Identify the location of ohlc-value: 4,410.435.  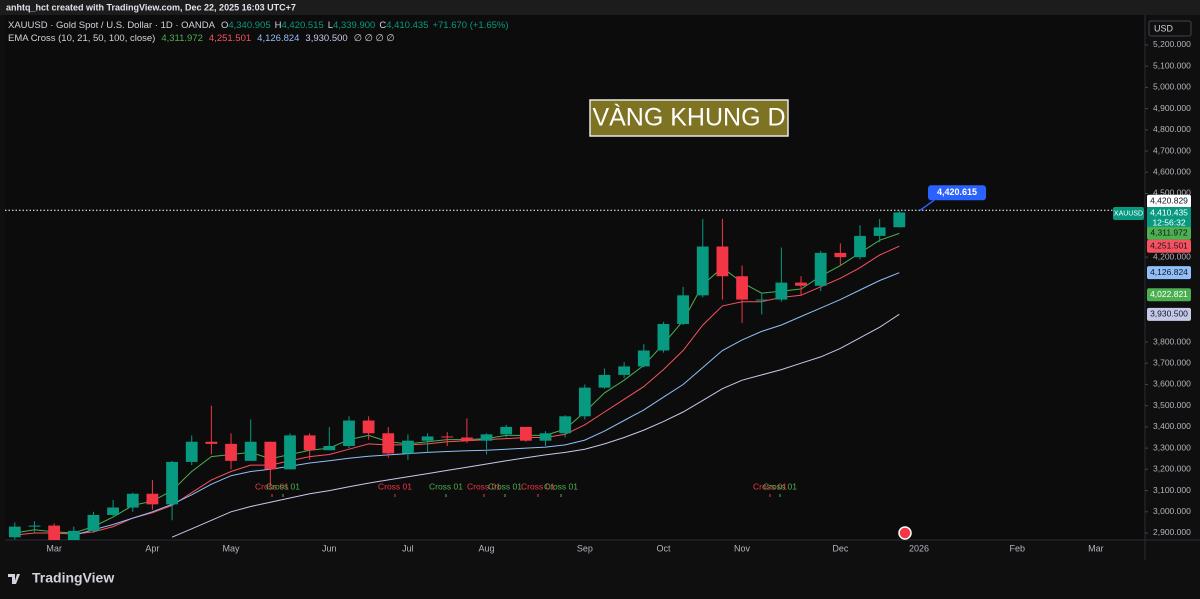
(407, 25).